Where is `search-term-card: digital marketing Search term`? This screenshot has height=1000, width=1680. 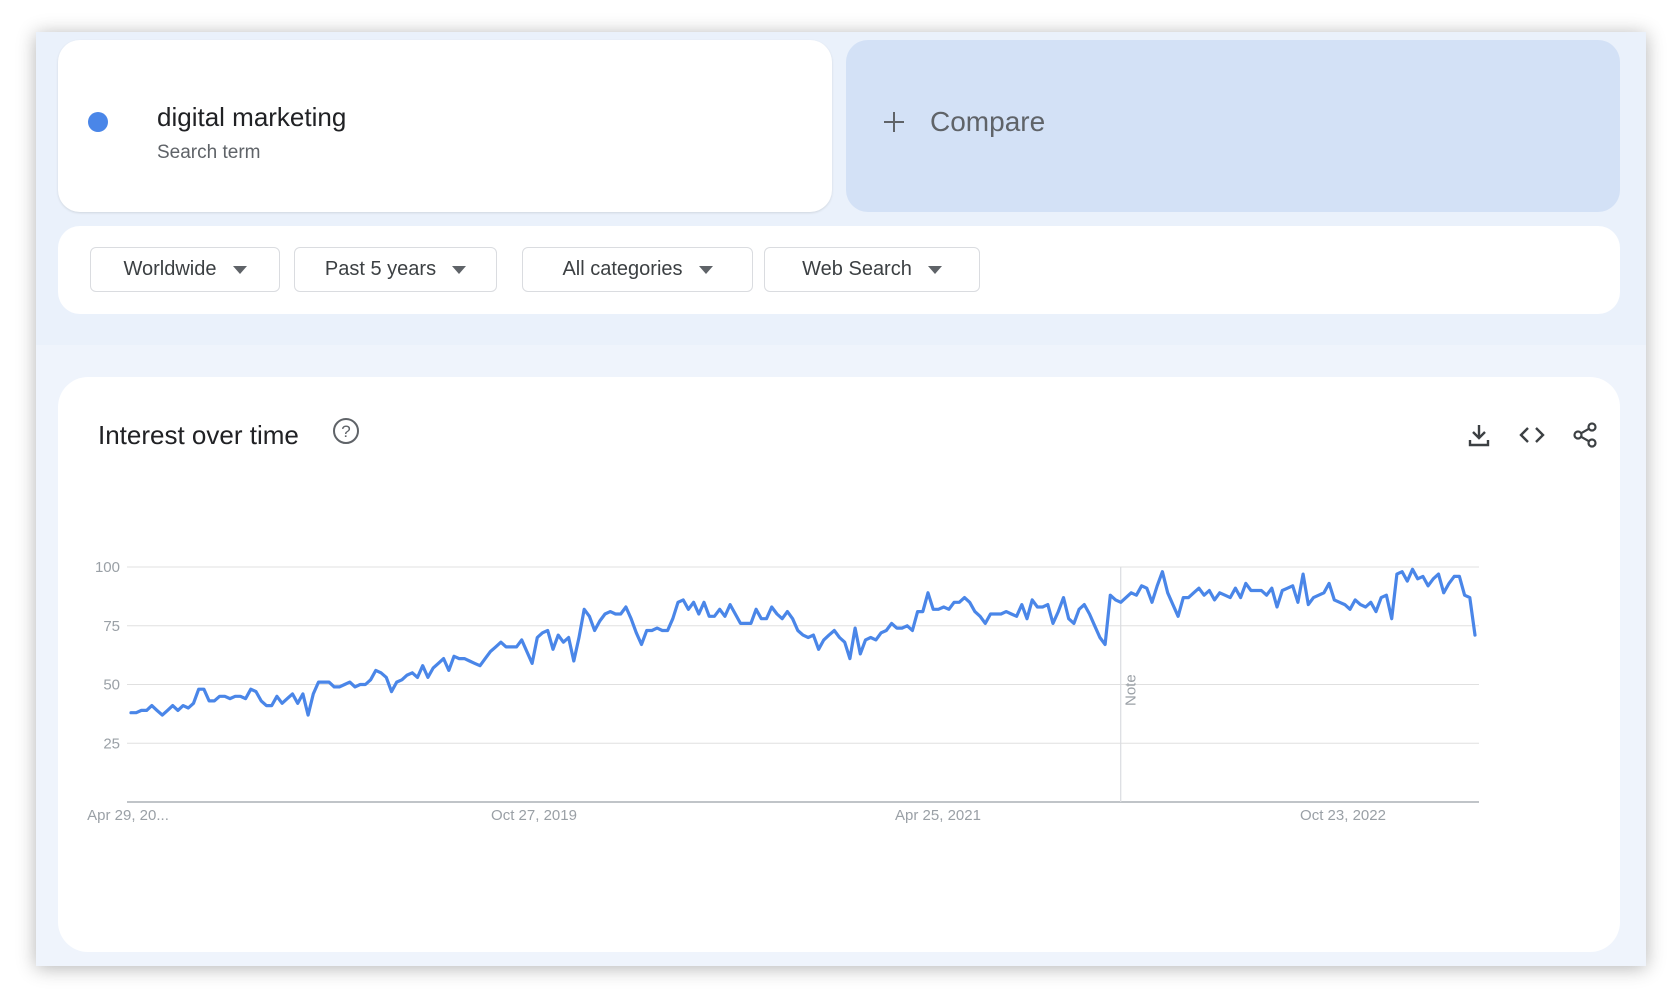
search-term-card: digital marketing Search term is located at coordinates (445, 126).